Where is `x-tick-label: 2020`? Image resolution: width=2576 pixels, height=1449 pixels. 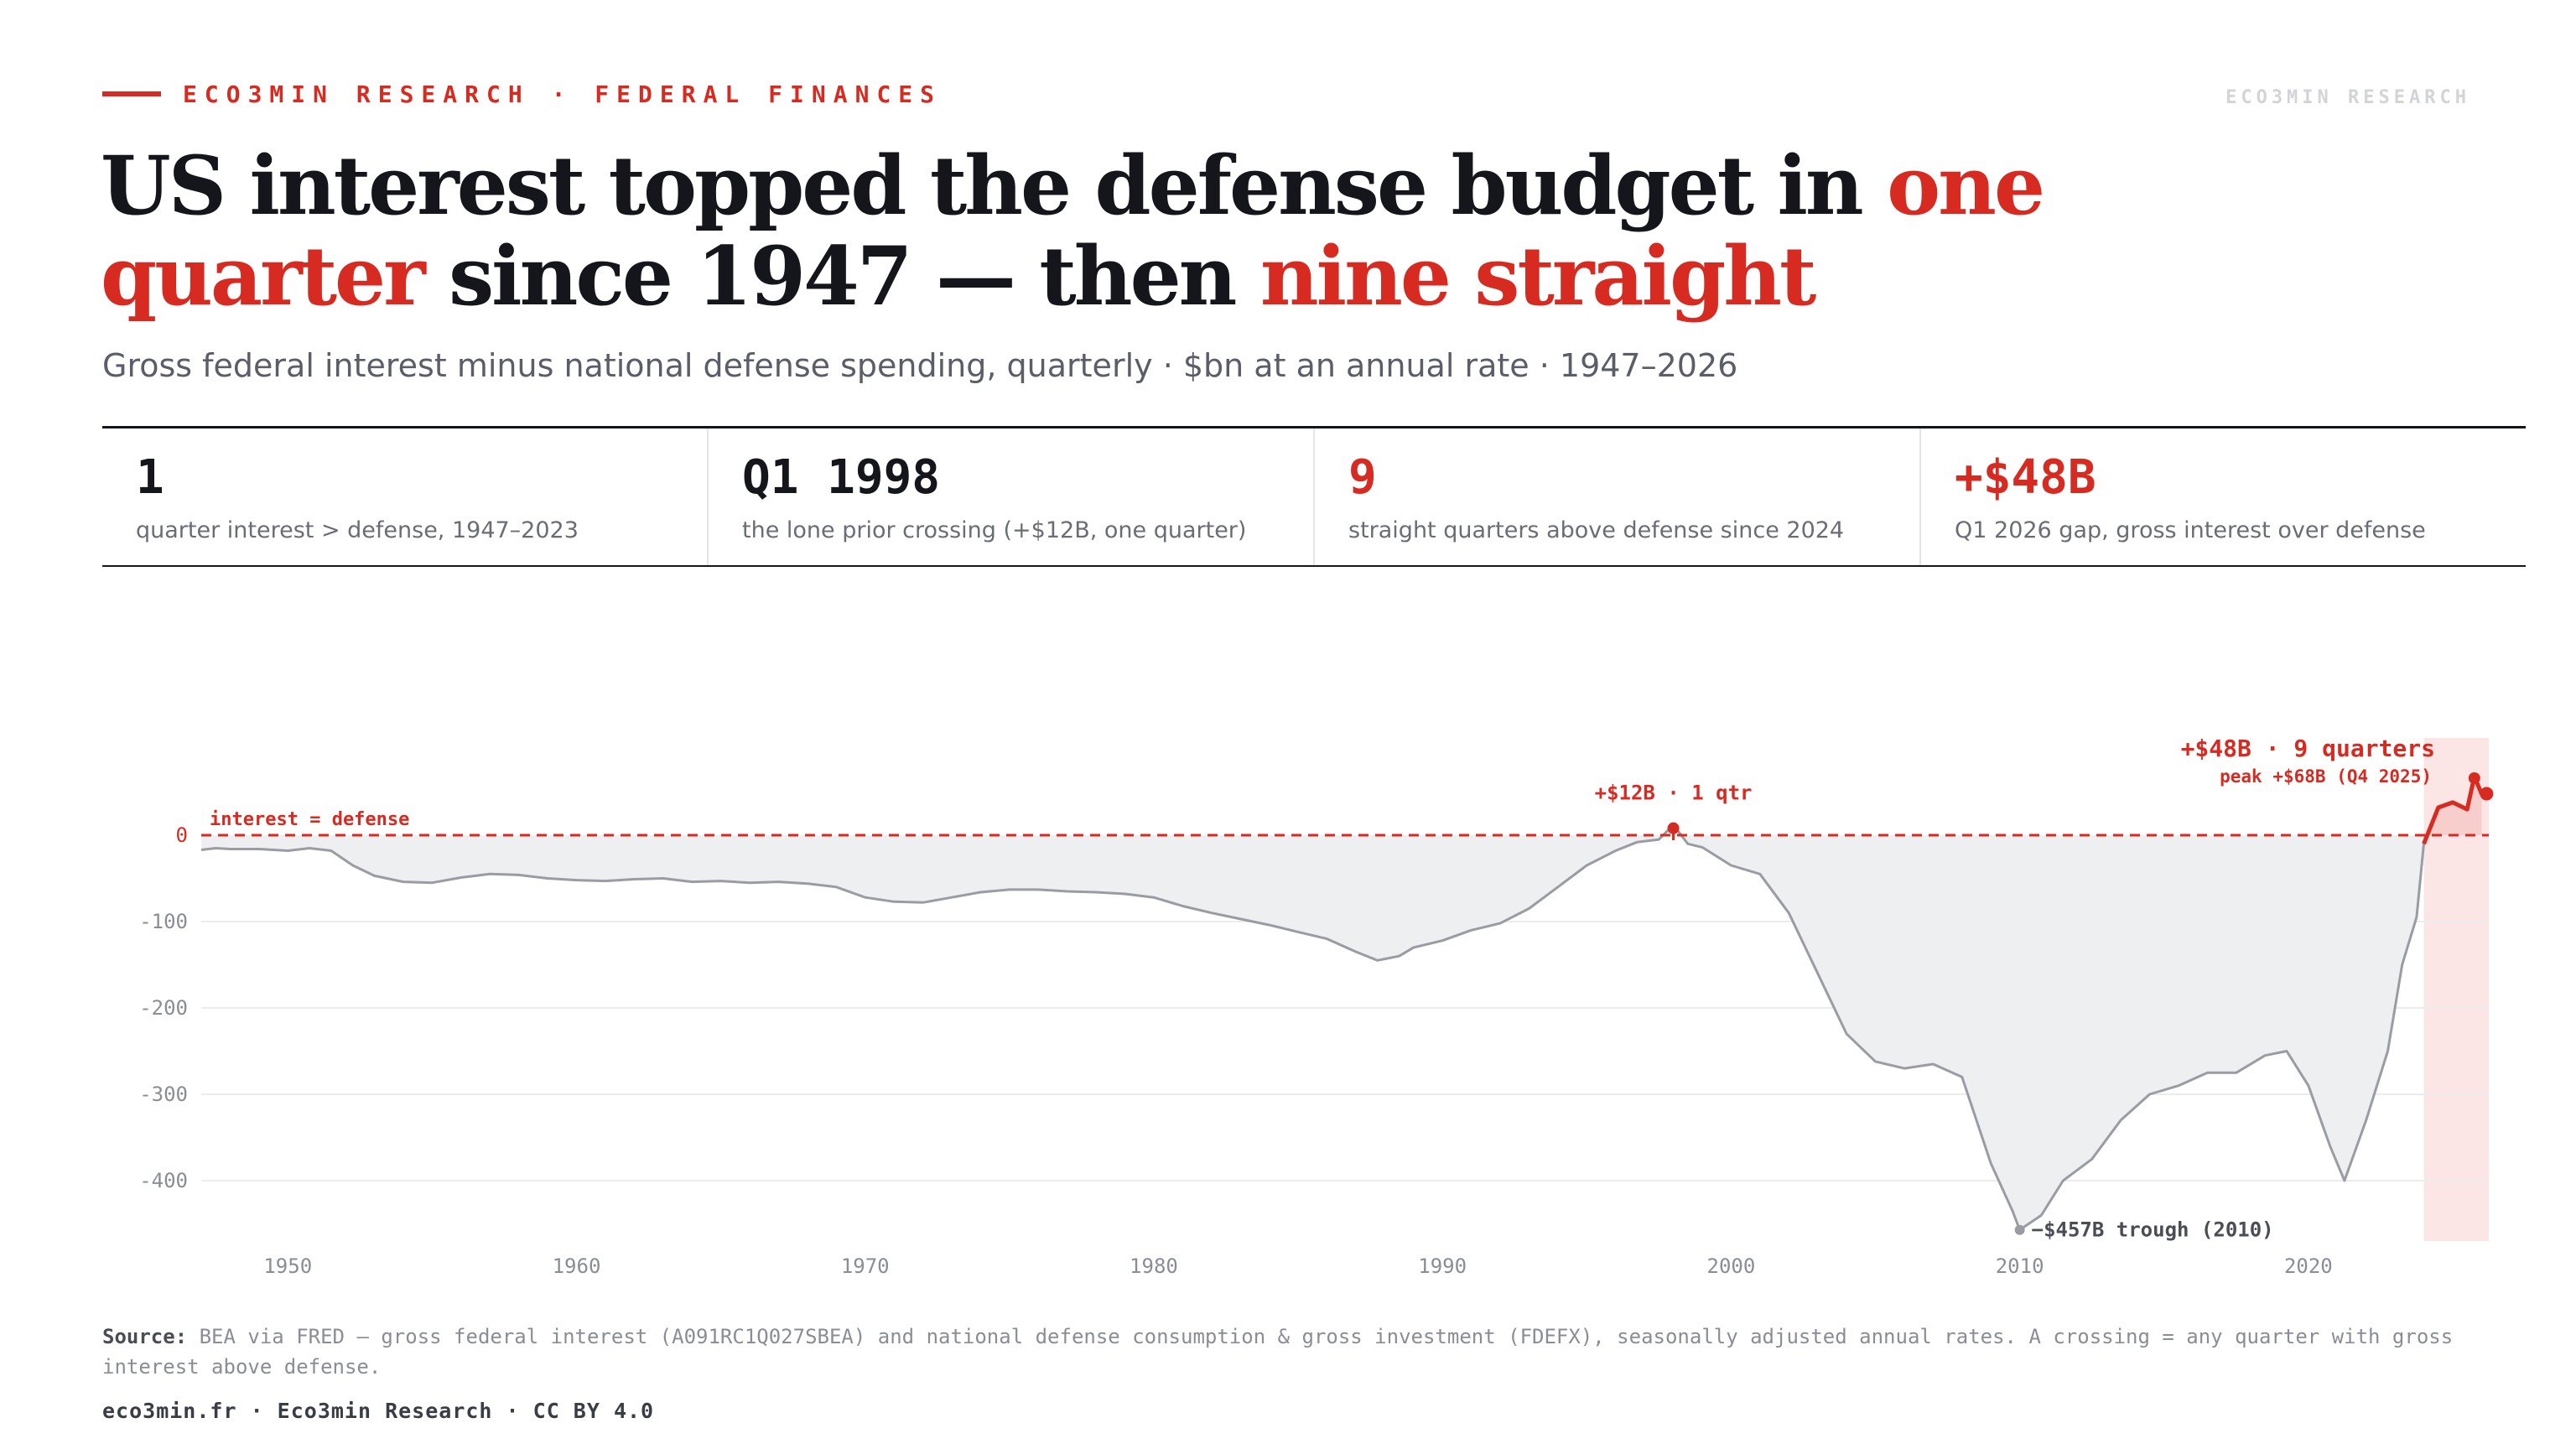
x-tick-label: 2020 is located at coordinates (2308, 1266).